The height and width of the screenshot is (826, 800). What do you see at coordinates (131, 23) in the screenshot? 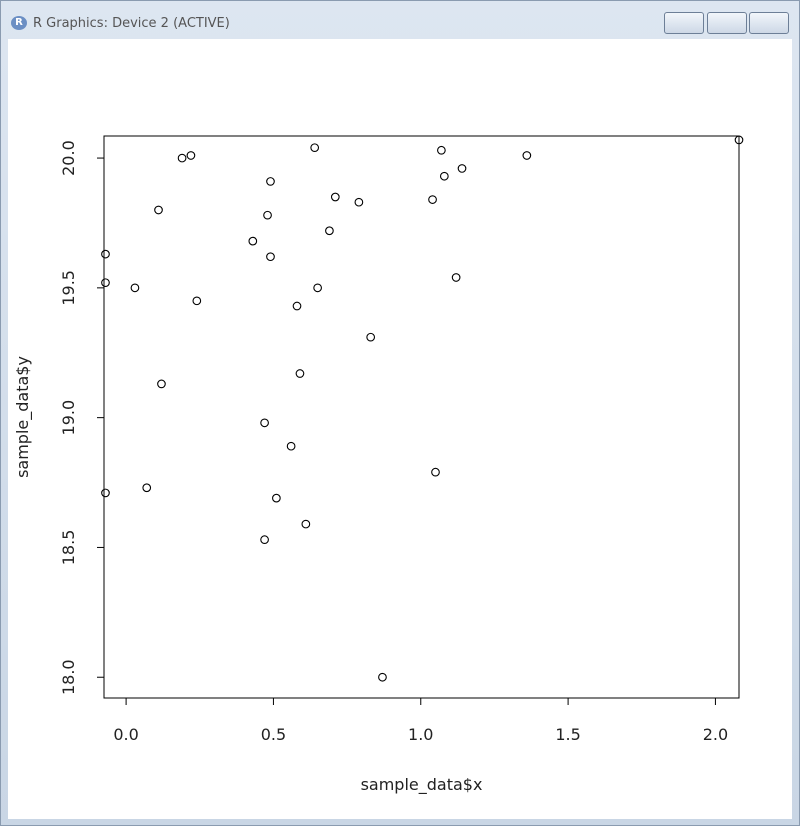
I see `window-title: R Graphics: Device 2 (ACTIVE)` at bounding box center [131, 23].